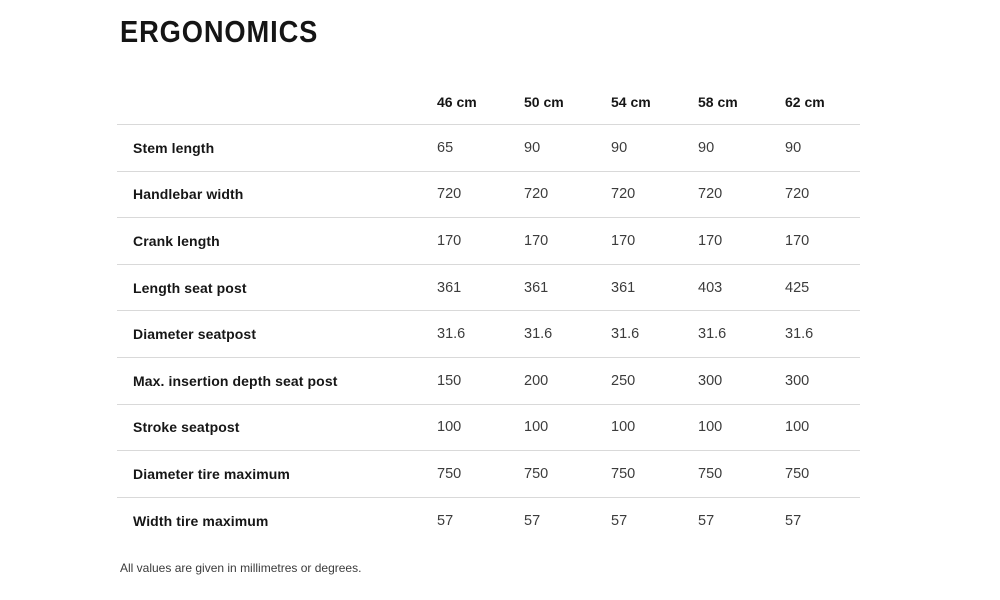 This screenshot has height=600, width=1000. I want to click on value-cell: 65, so click(445, 147).